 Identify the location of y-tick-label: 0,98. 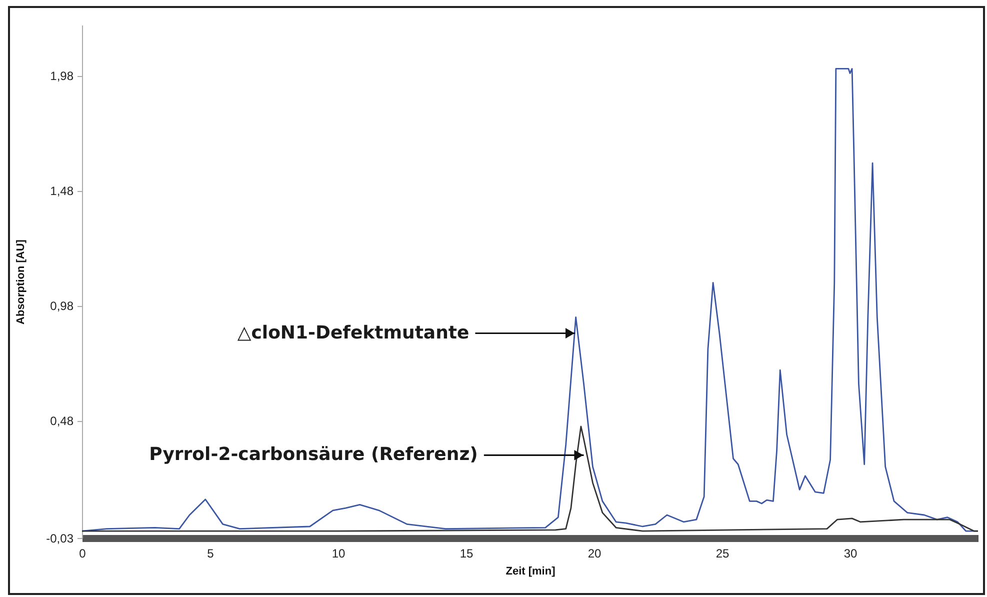
(62, 306).